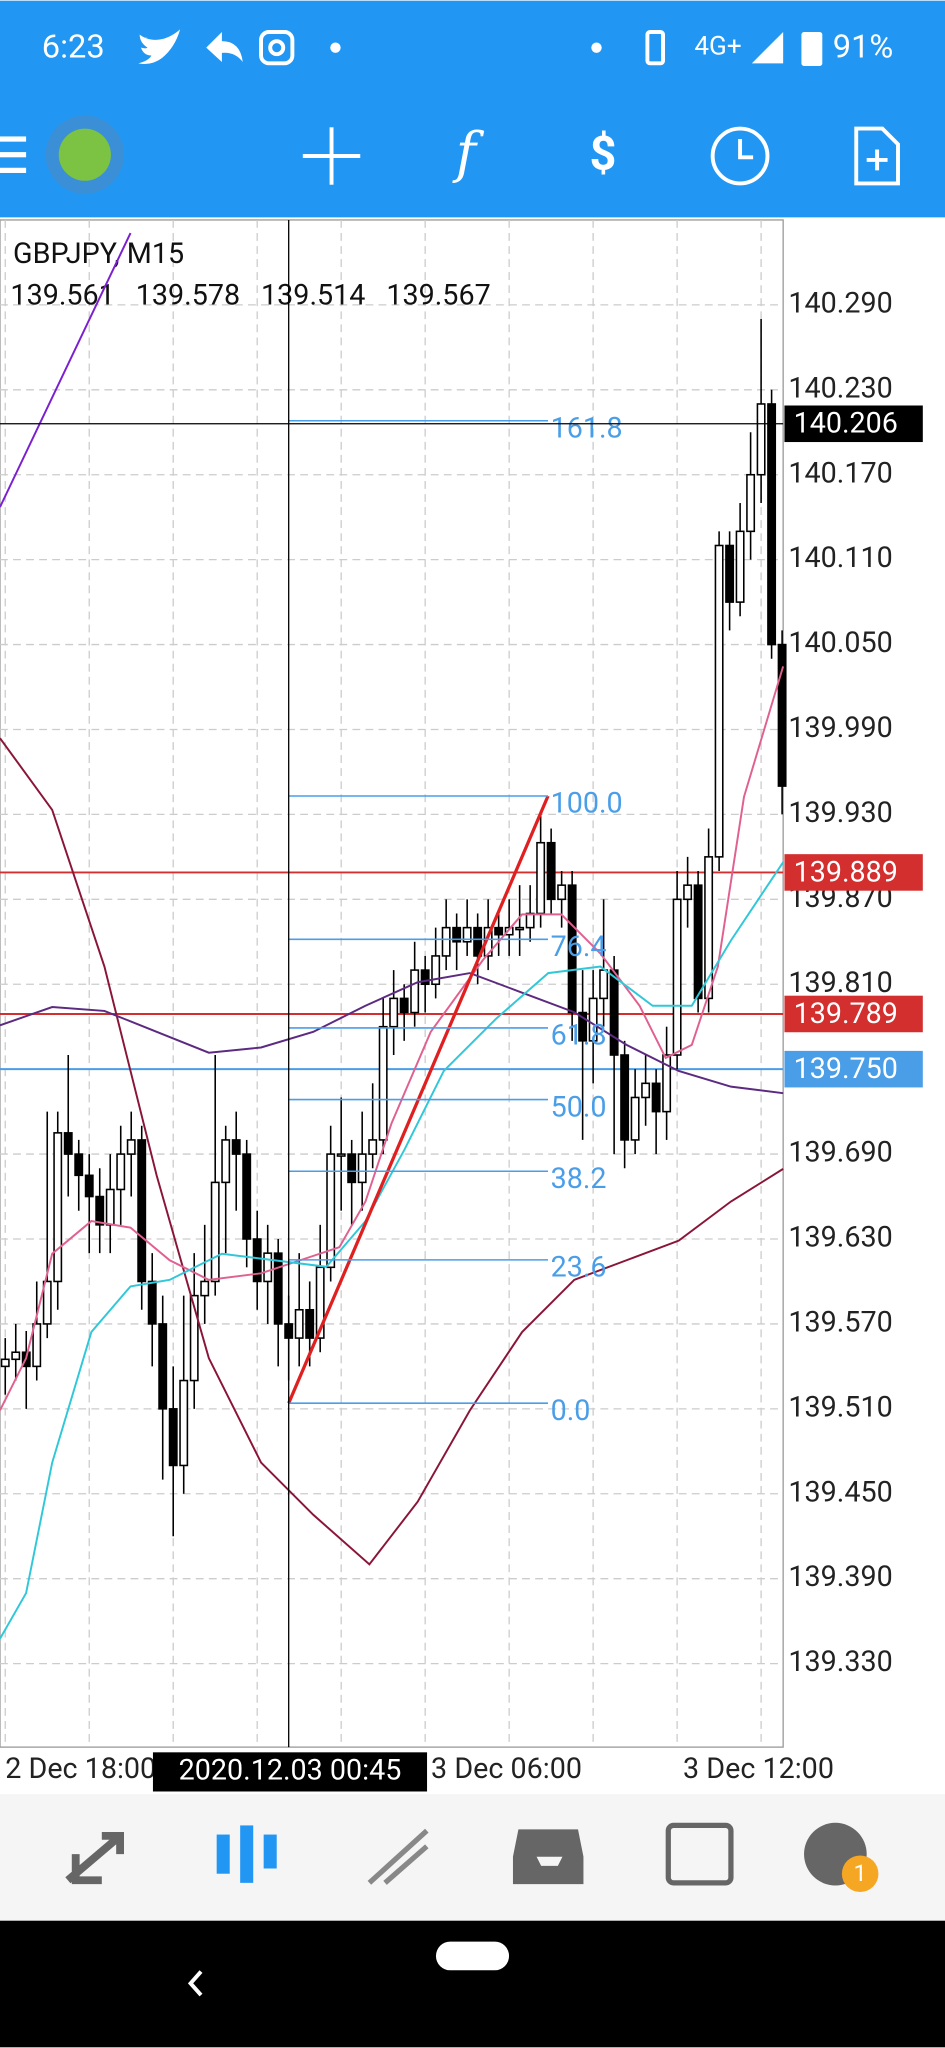  Describe the element at coordinates (587, 804) in the screenshot. I see `fib-label: 100.0` at that location.